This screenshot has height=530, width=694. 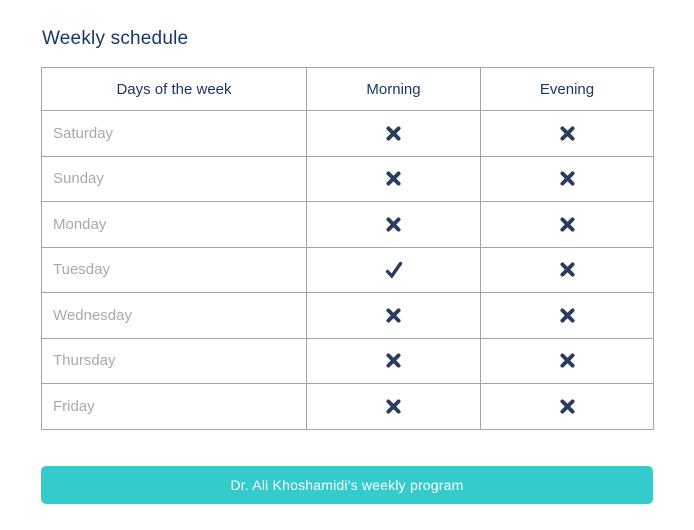 I want to click on table-row: Monday, so click(x=347, y=224).